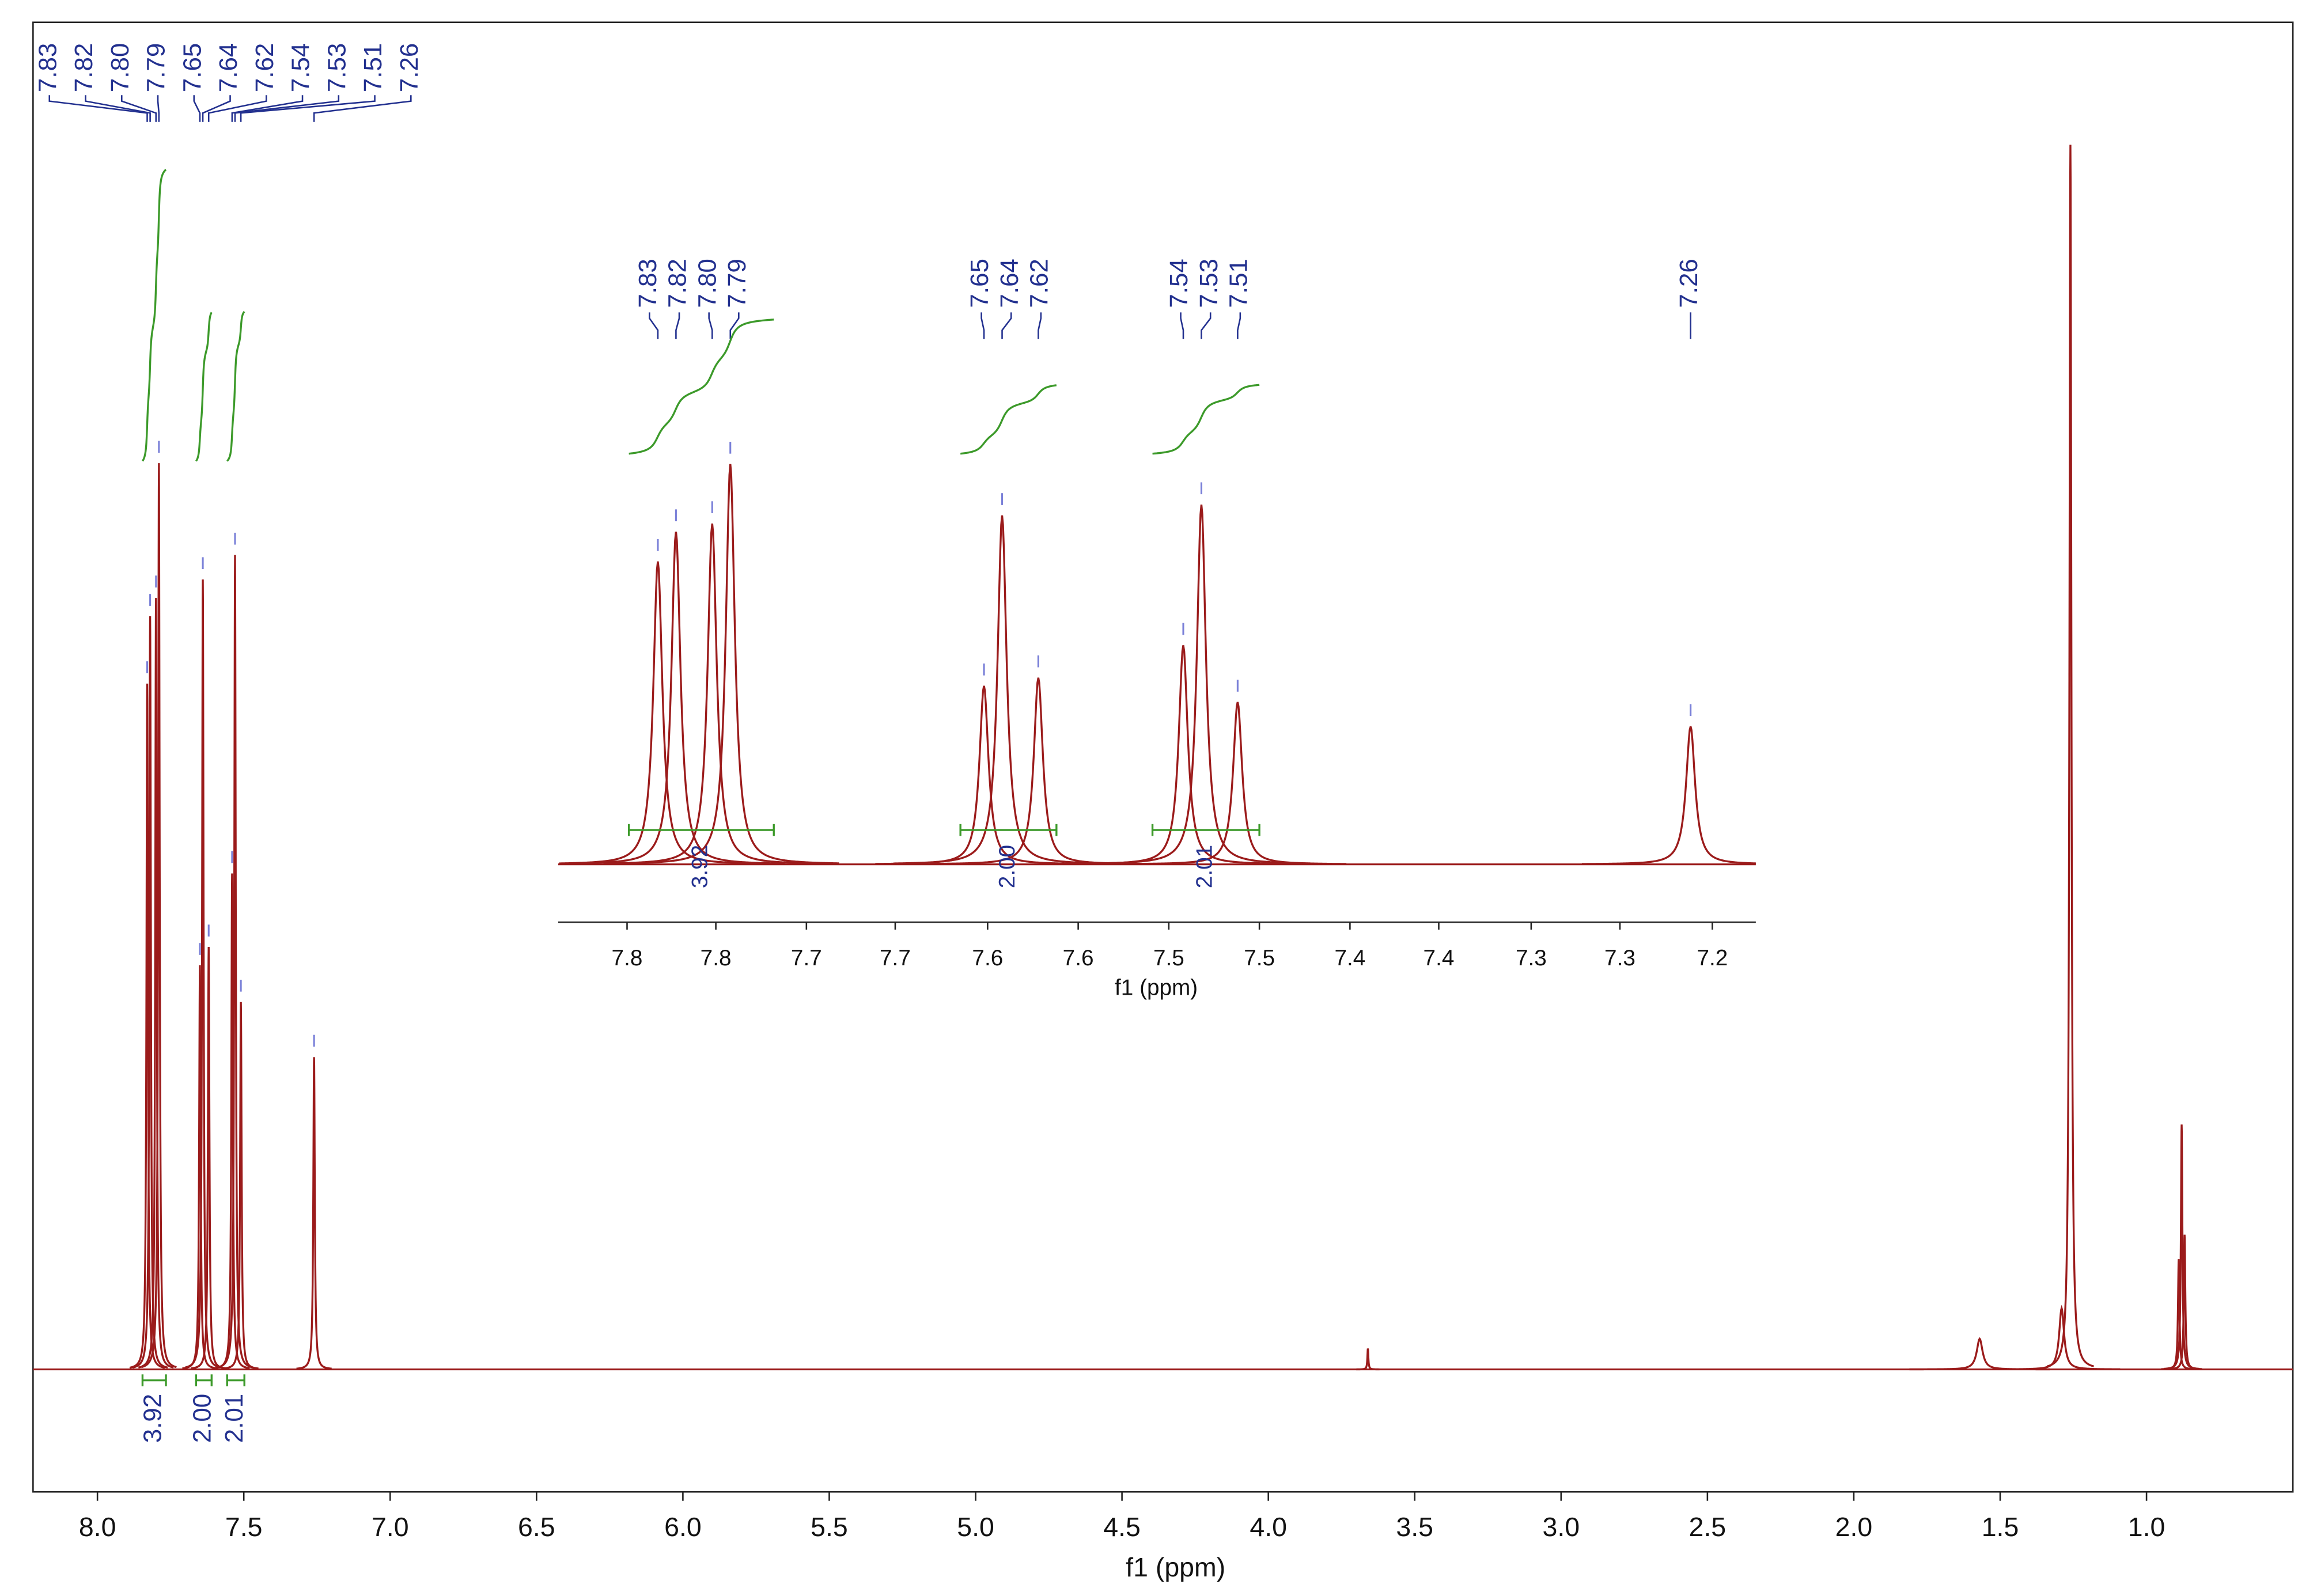  I want to click on x-tick-label: 2.5, so click(1708, 1527).